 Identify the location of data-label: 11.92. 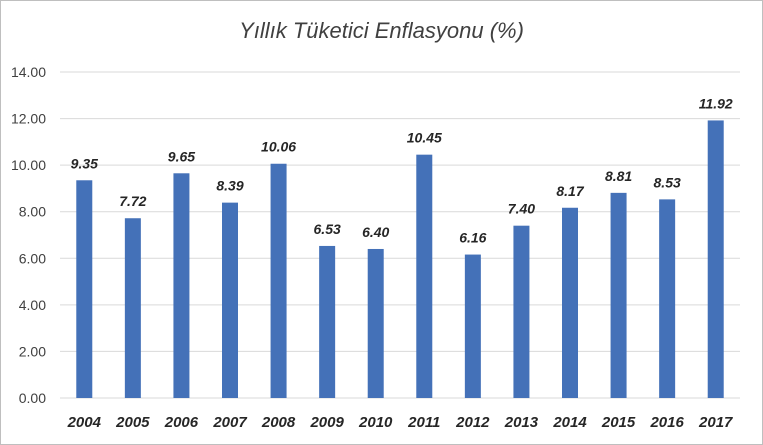
(716, 103).